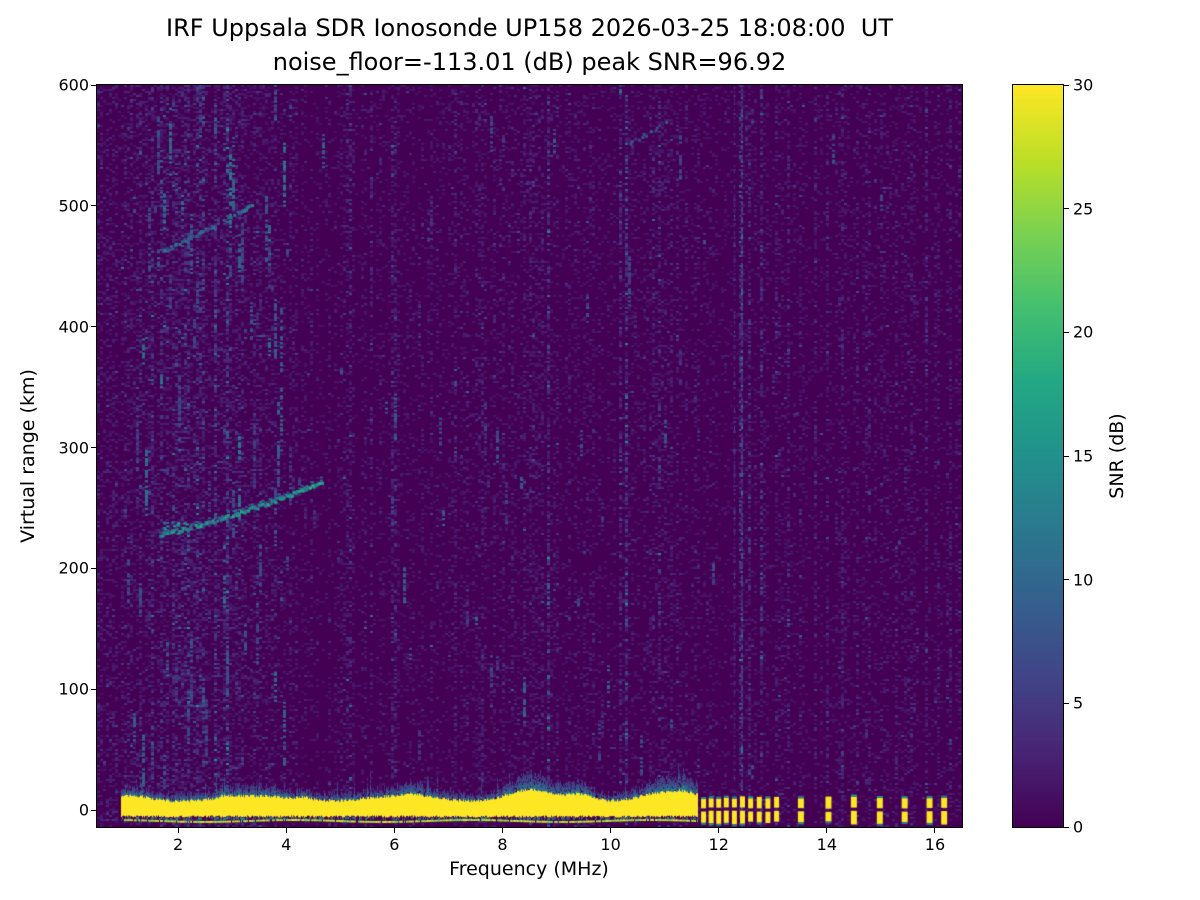 This screenshot has height=900, width=1200. I want to click on y-tick-label: 500, so click(73, 206).